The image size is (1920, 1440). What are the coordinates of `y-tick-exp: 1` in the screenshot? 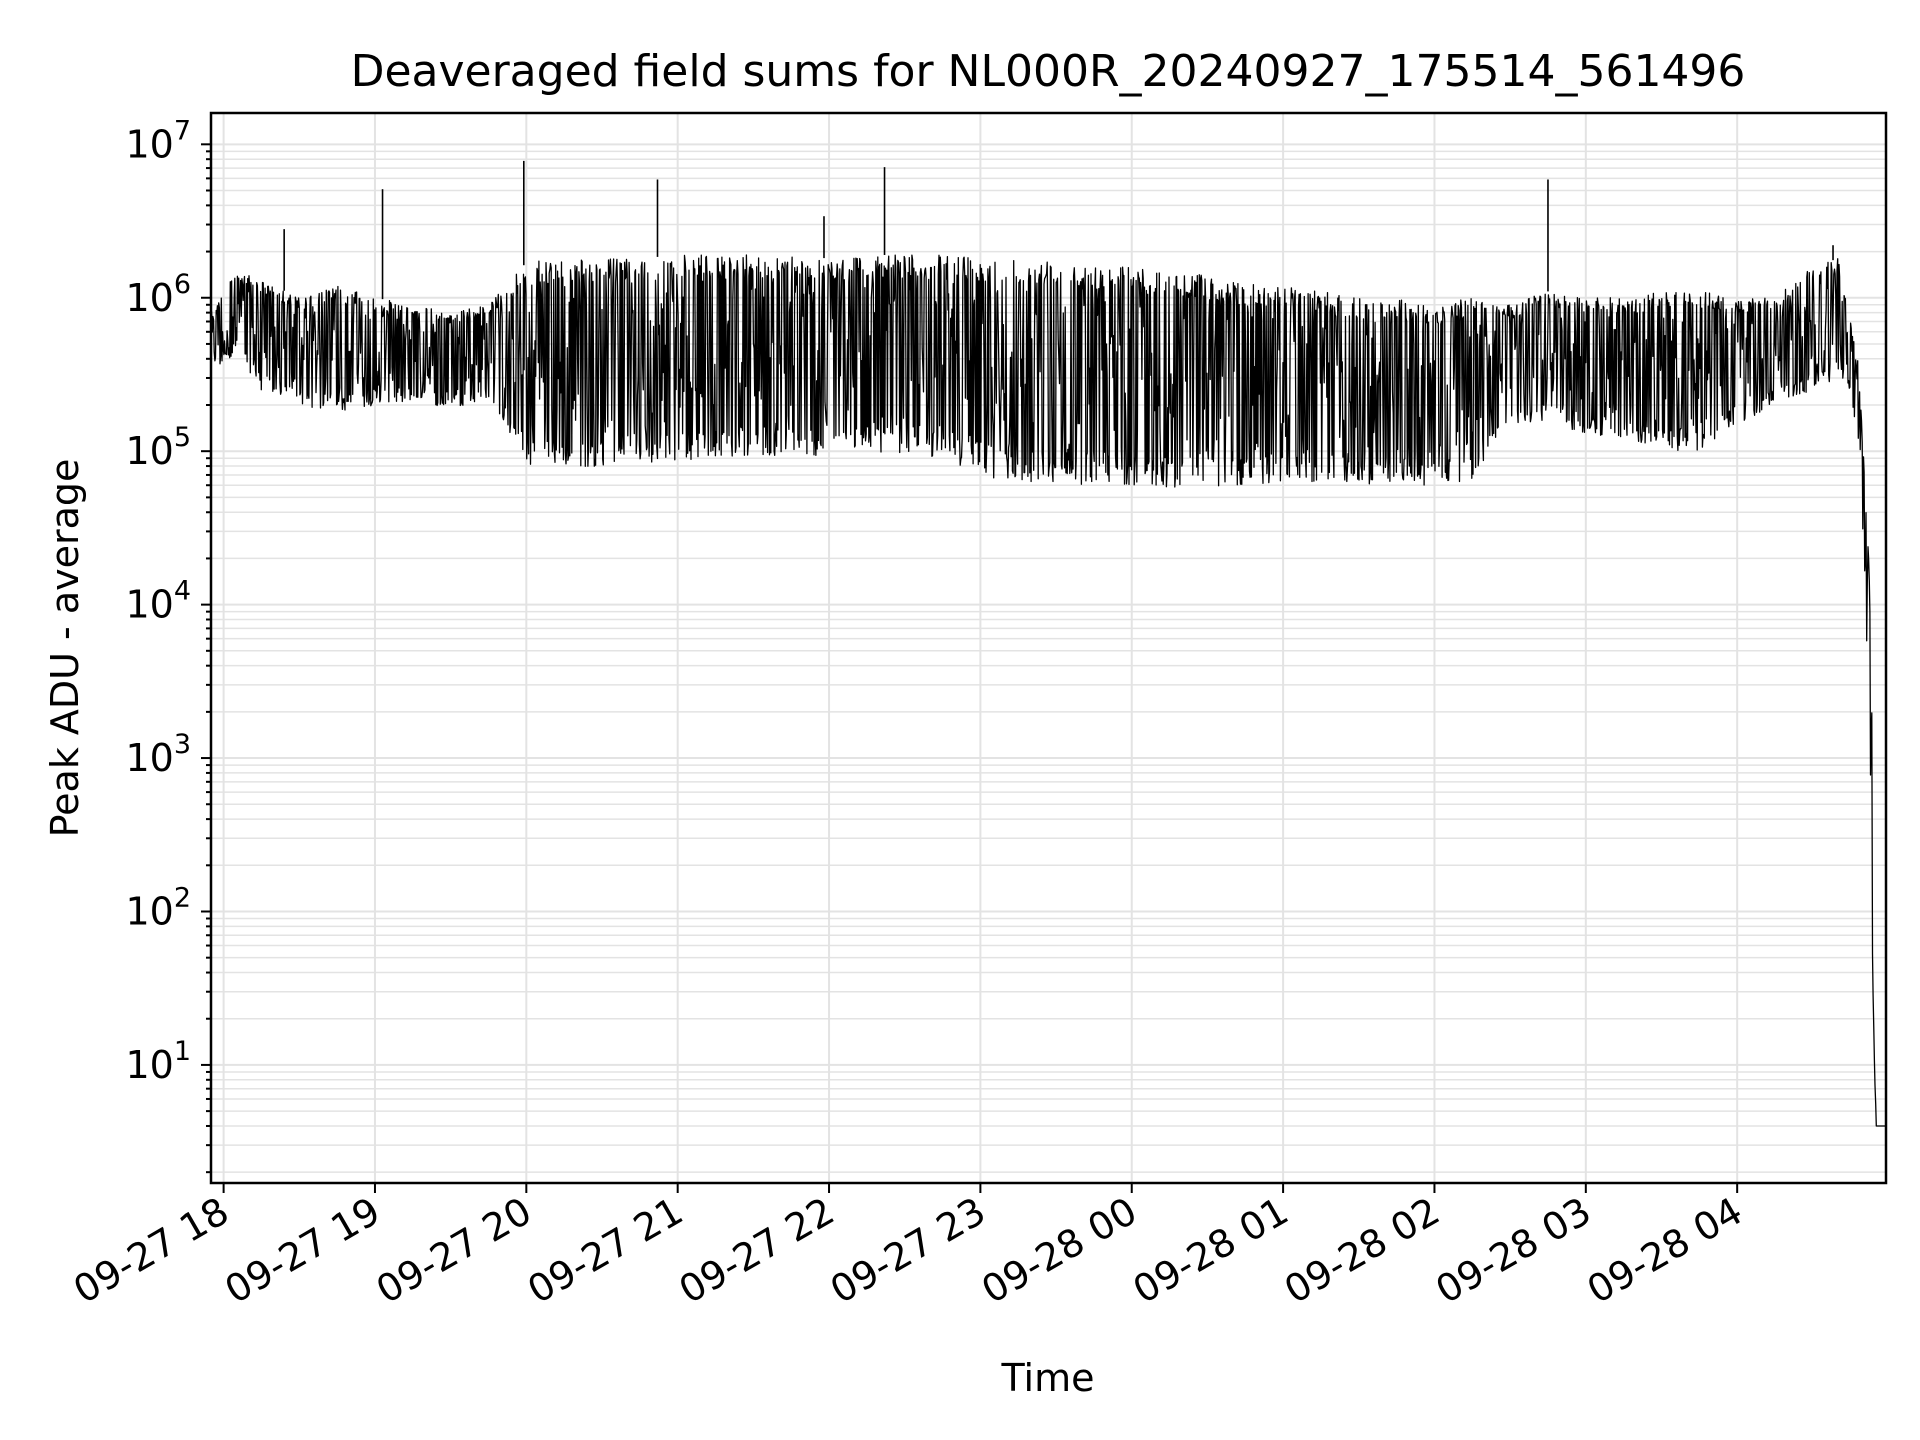 It's located at (182, 1051).